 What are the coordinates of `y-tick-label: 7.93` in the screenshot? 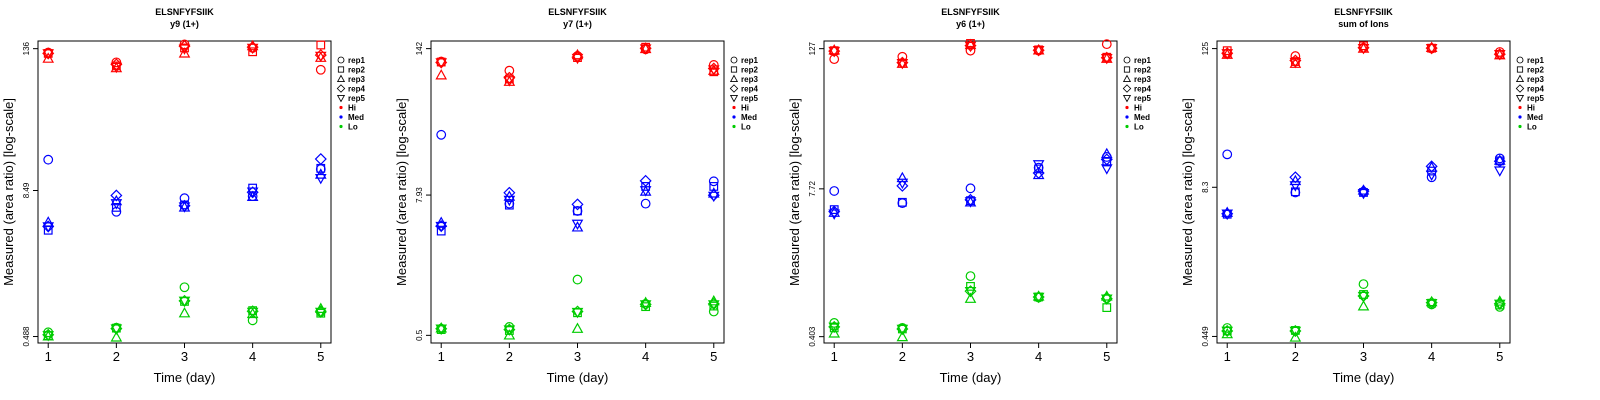 It's located at (419, 195).